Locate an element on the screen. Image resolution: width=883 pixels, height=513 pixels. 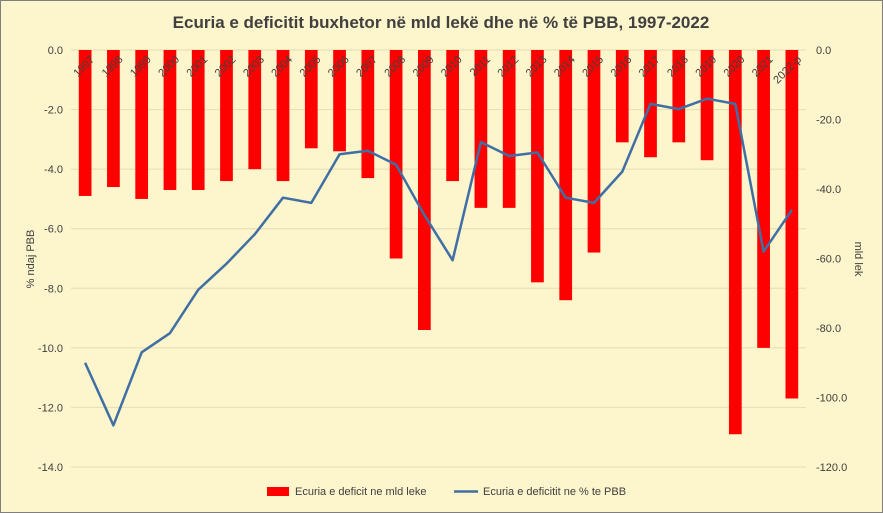
left-tick-label: -10.0 is located at coordinates (50, 349).